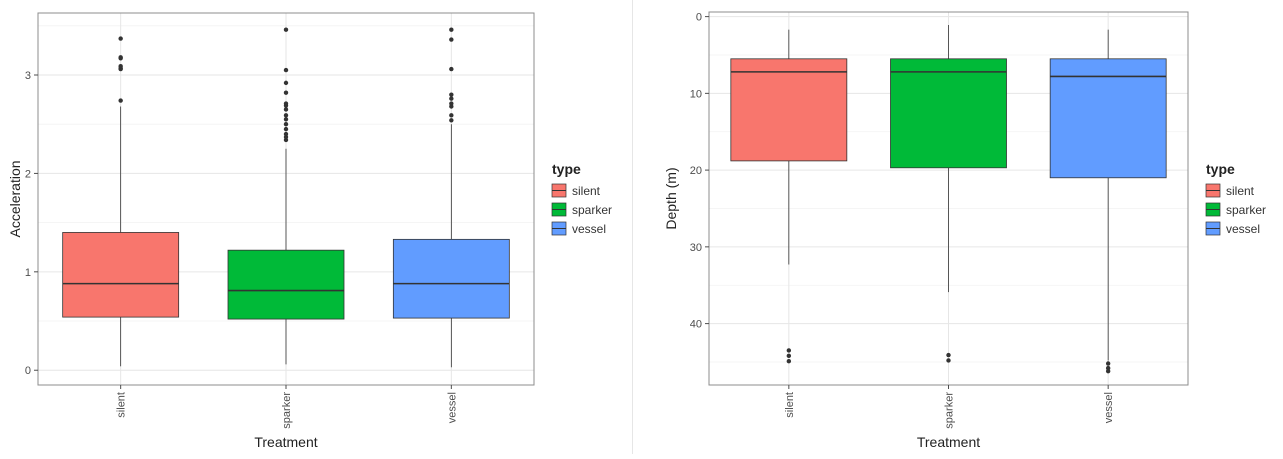 Image resolution: width=1283 pixels, height=459 pixels. Describe the element at coordinates (696, 171) in the screenshot. I see `y-tick-label: 20` at that location.